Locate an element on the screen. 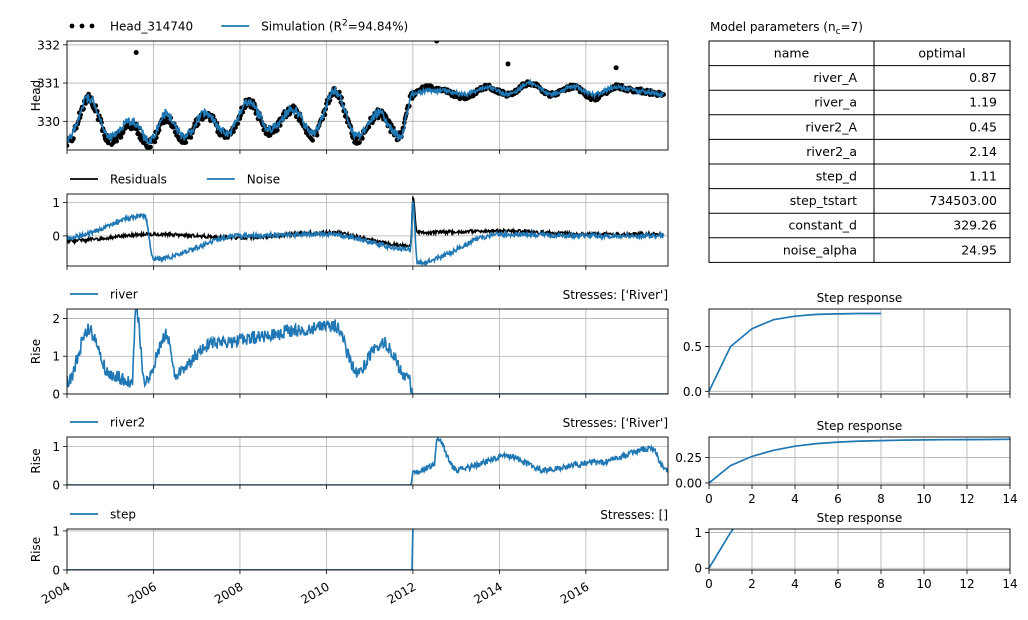 This screenshot has height=620, width=1028. table-cell-name: river2_A is located at coordinates (831, 126).